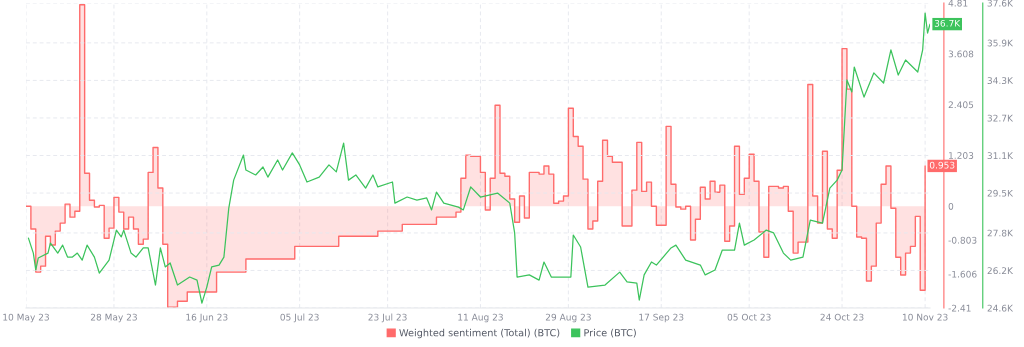  I want to click on y-tick-label: -2.41, so click(959, 308).